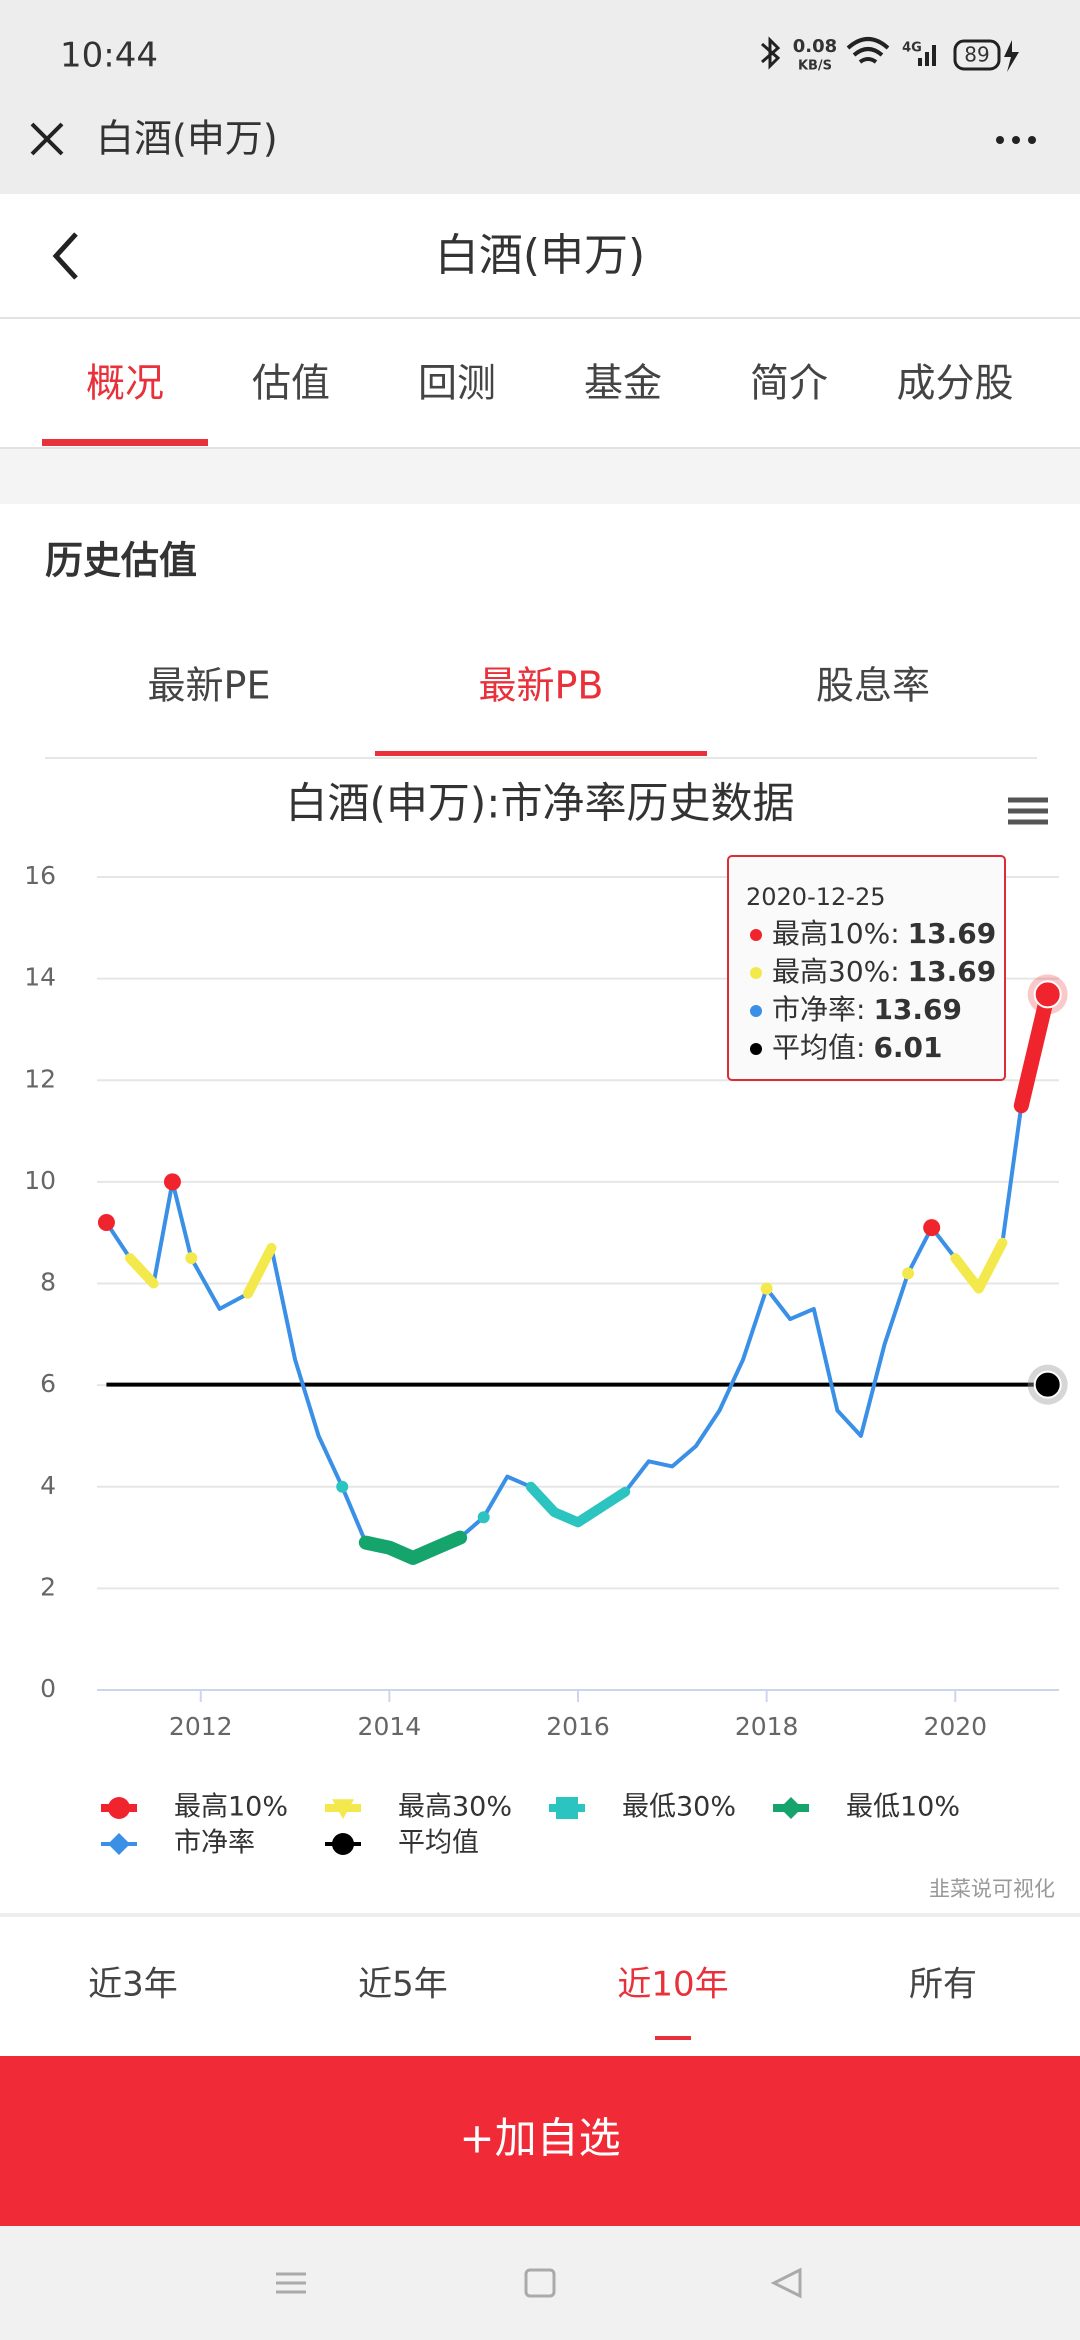  What do you see at coordinates (40, 977) in the screenshot?
I see `y-tick-label: 14` at bounding box center [40, 977].